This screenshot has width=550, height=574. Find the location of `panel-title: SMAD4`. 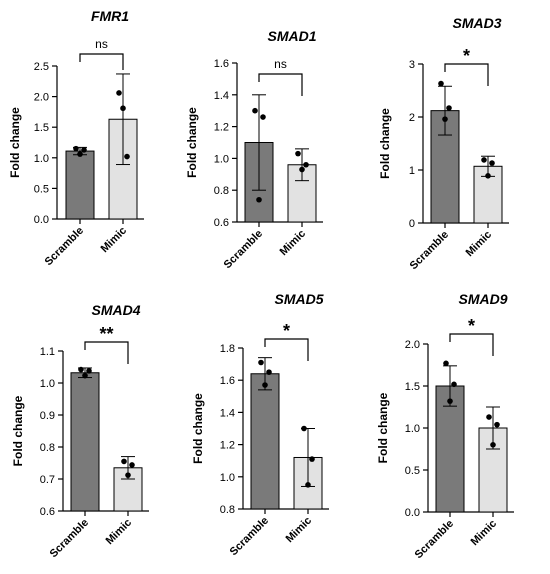

panel-title: SMAD4 is located at coordinates (115, 310).